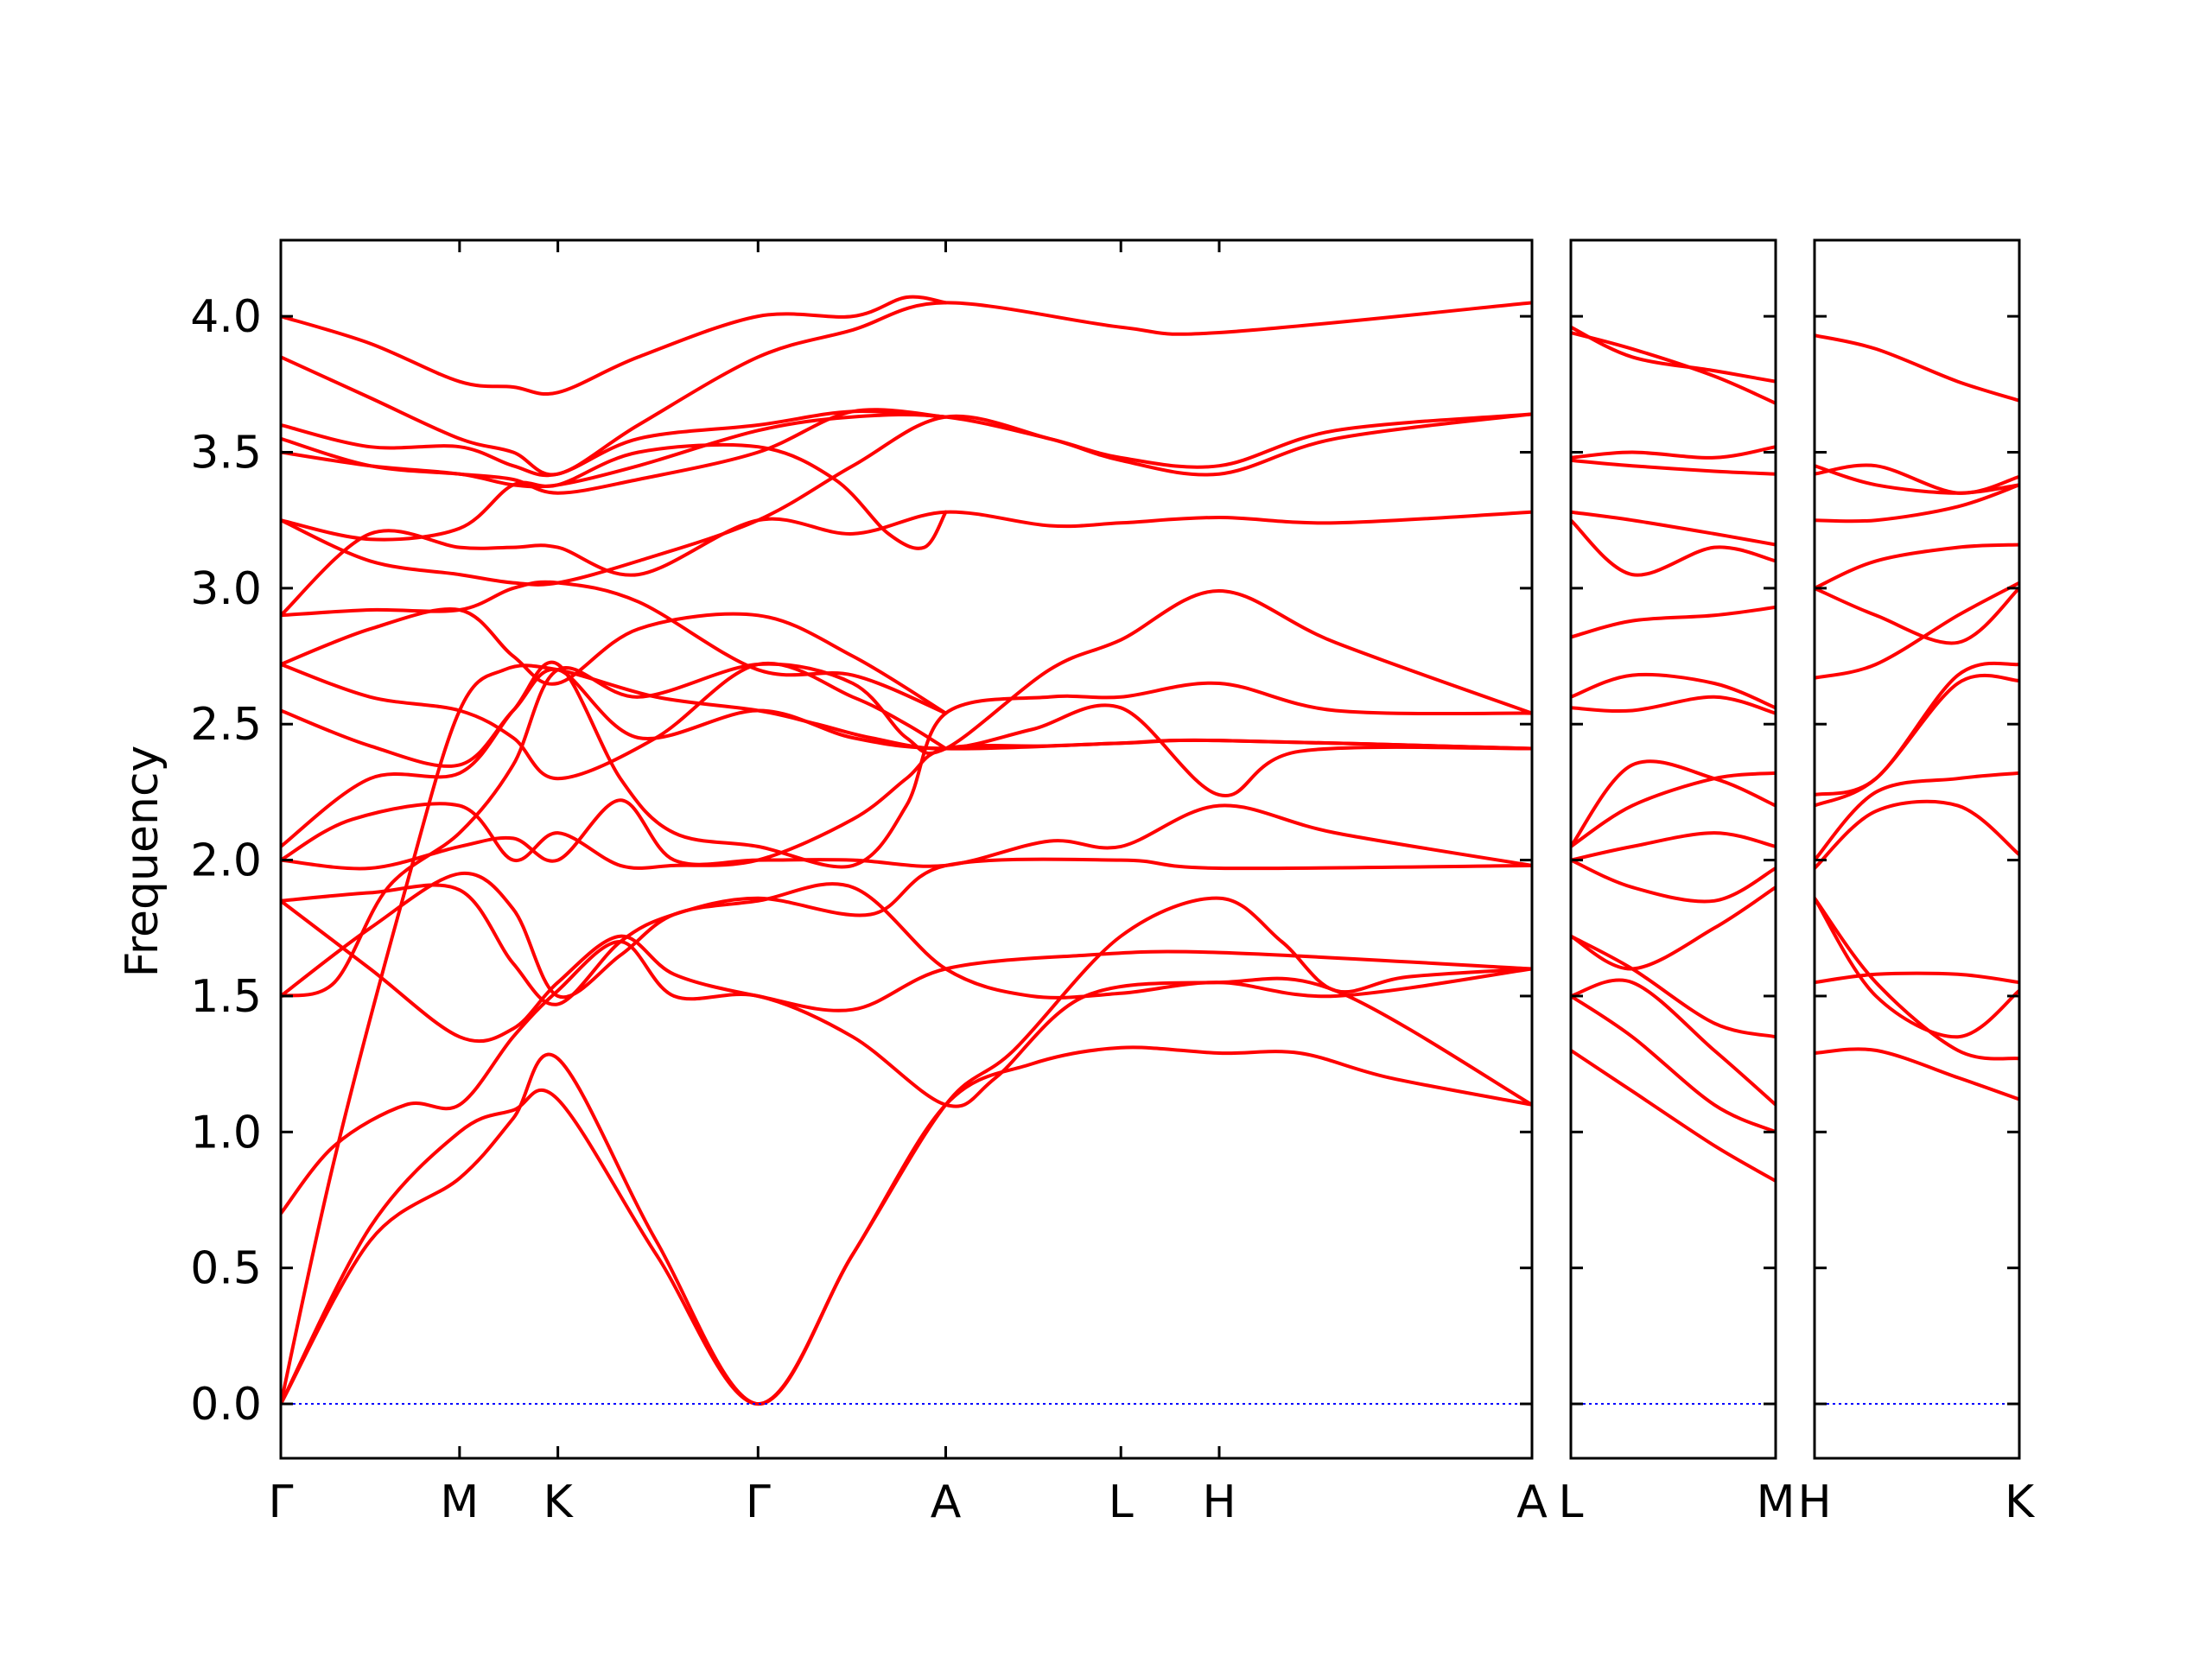  I want to click on ytick-label-6: 3.0, so click(226, 589).